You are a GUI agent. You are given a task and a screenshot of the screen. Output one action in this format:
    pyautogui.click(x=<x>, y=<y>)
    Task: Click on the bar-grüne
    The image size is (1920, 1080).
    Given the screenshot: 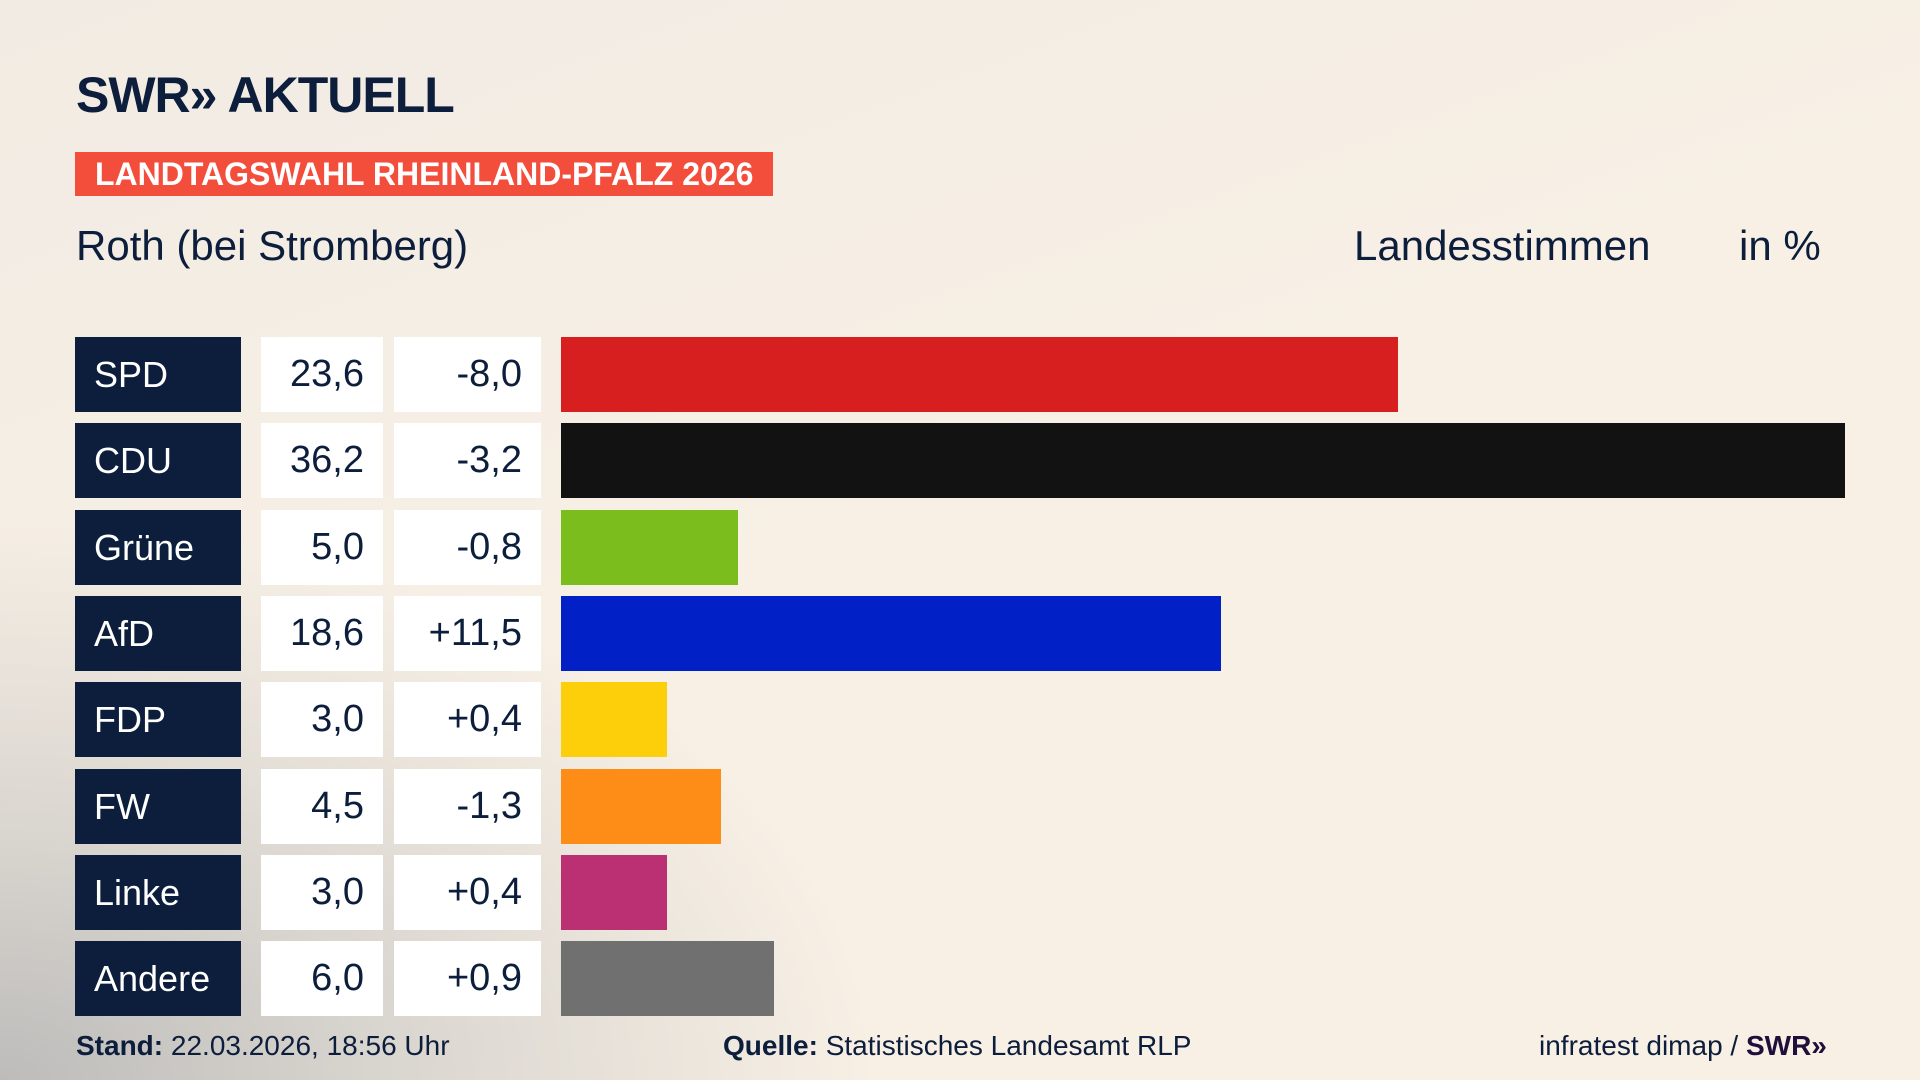 What is the action you would take?
    pyautogui.click(x=650, y=547)
    